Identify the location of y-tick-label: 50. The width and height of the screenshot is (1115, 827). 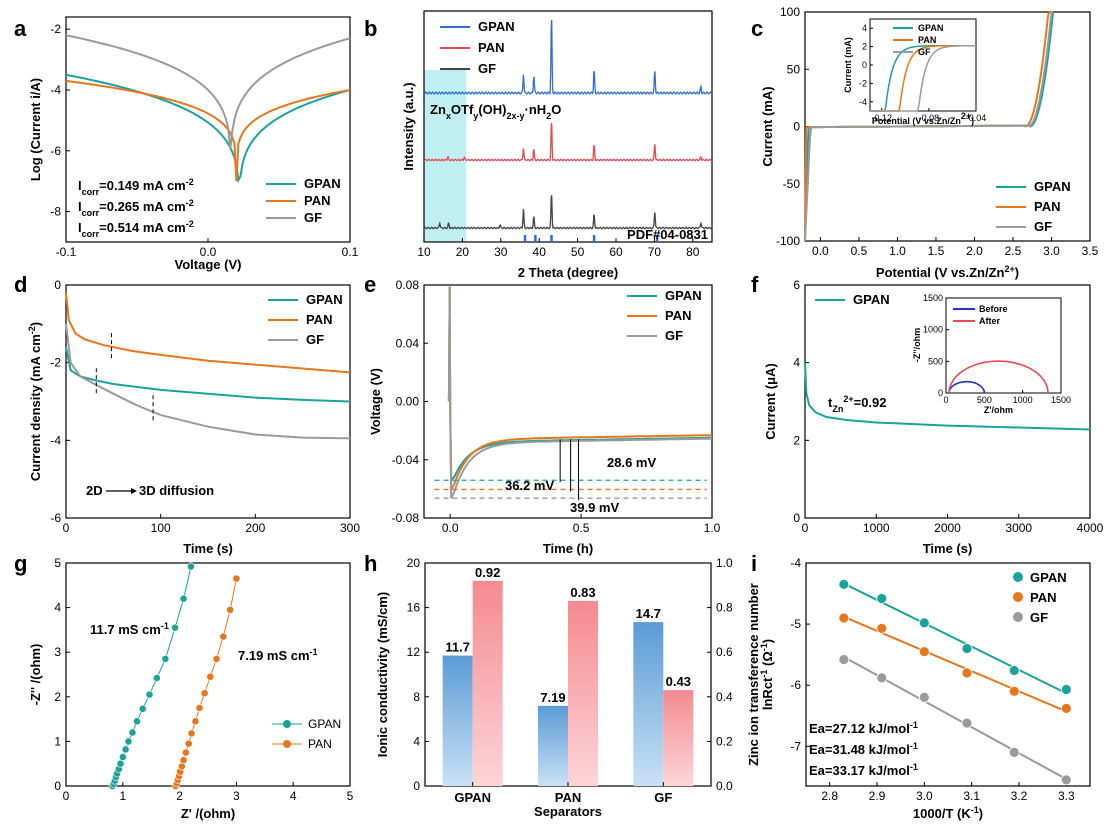
(794, 69).